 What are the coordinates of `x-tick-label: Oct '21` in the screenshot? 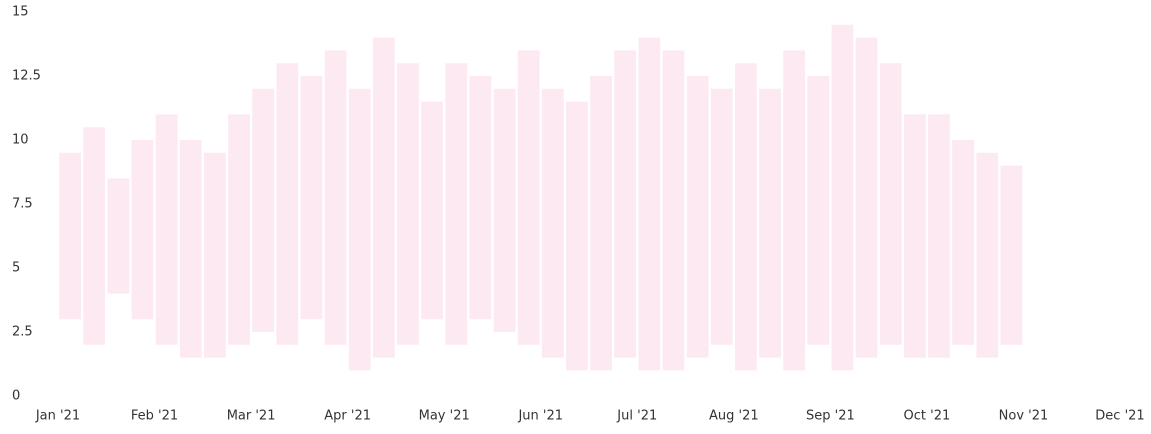 It's located at (927, 416).